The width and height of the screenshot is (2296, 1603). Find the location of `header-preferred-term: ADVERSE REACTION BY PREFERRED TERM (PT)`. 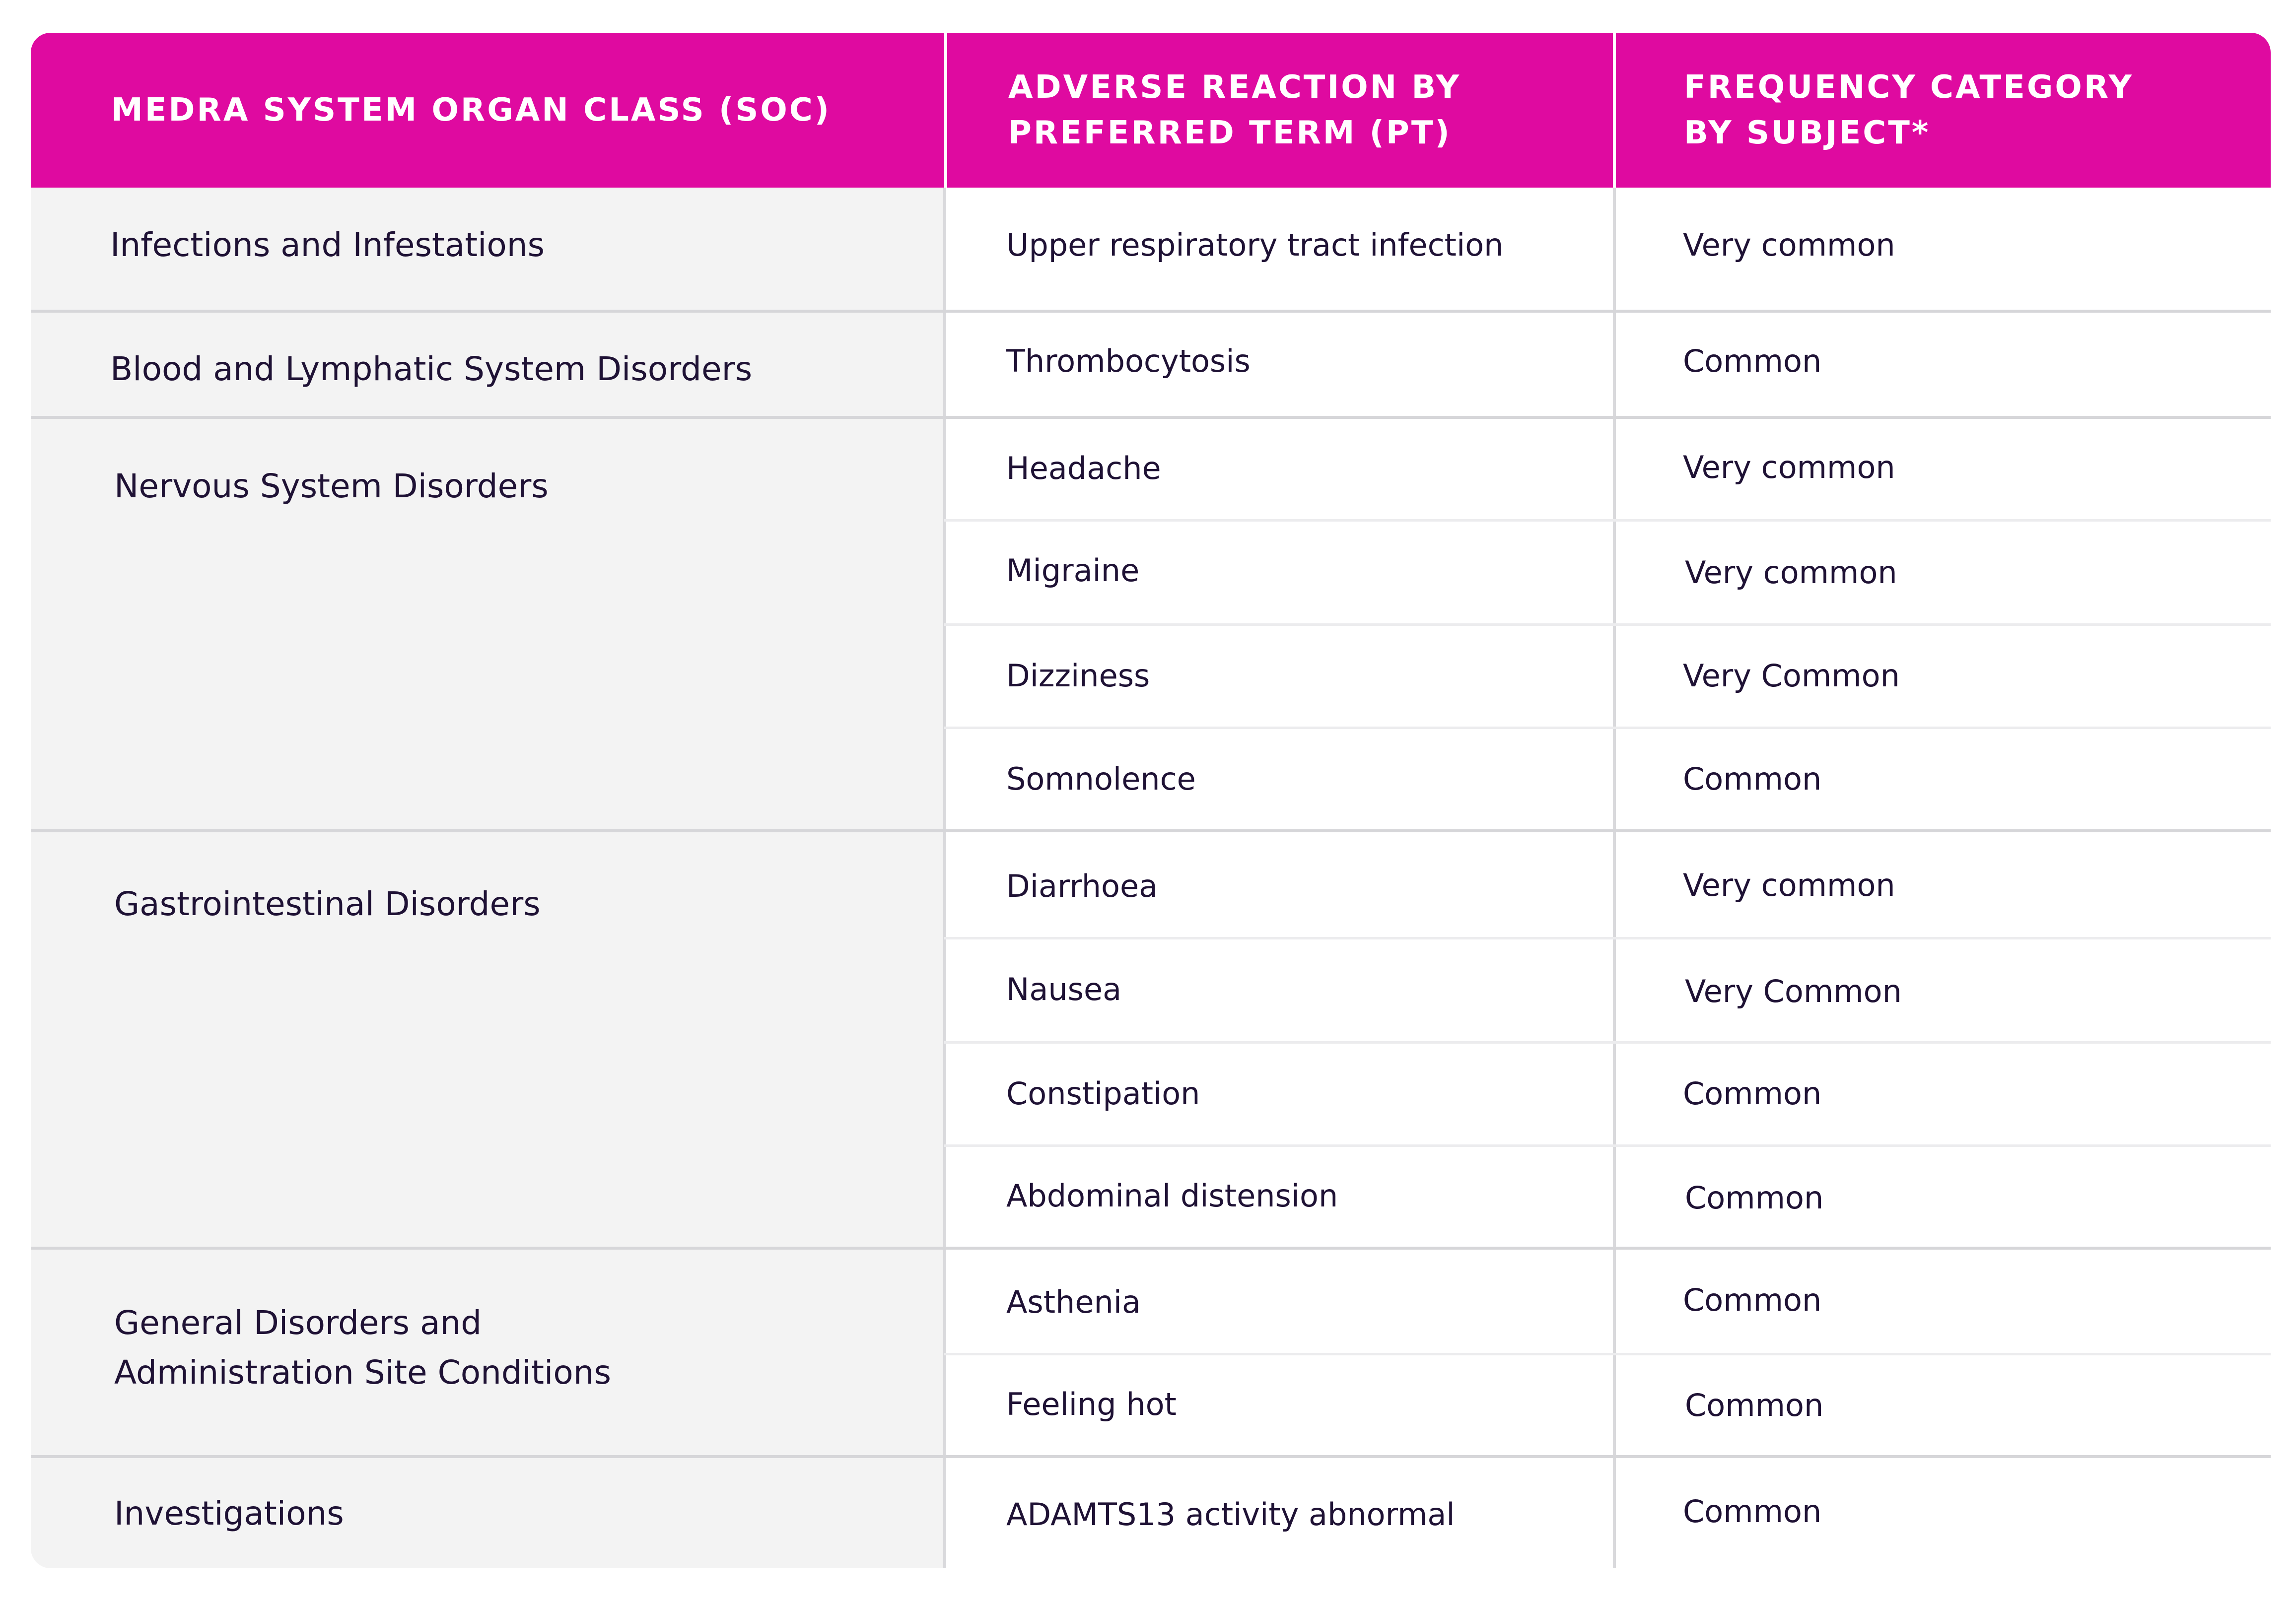

header-preferred-term: ADVERSE REACTION BY PREFERRED TERM (PT) is located at coordinates (1280, 110).